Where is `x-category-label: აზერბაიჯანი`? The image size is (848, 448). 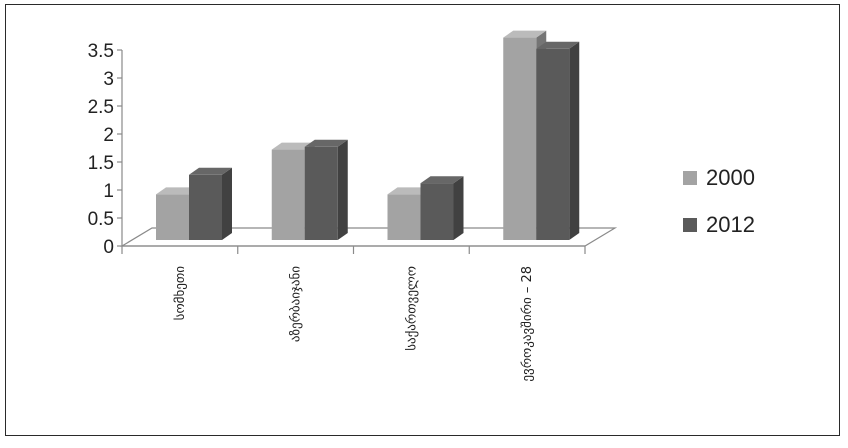 x-category-label: აზერბაიჯანი is located at coordinates (296, 304).